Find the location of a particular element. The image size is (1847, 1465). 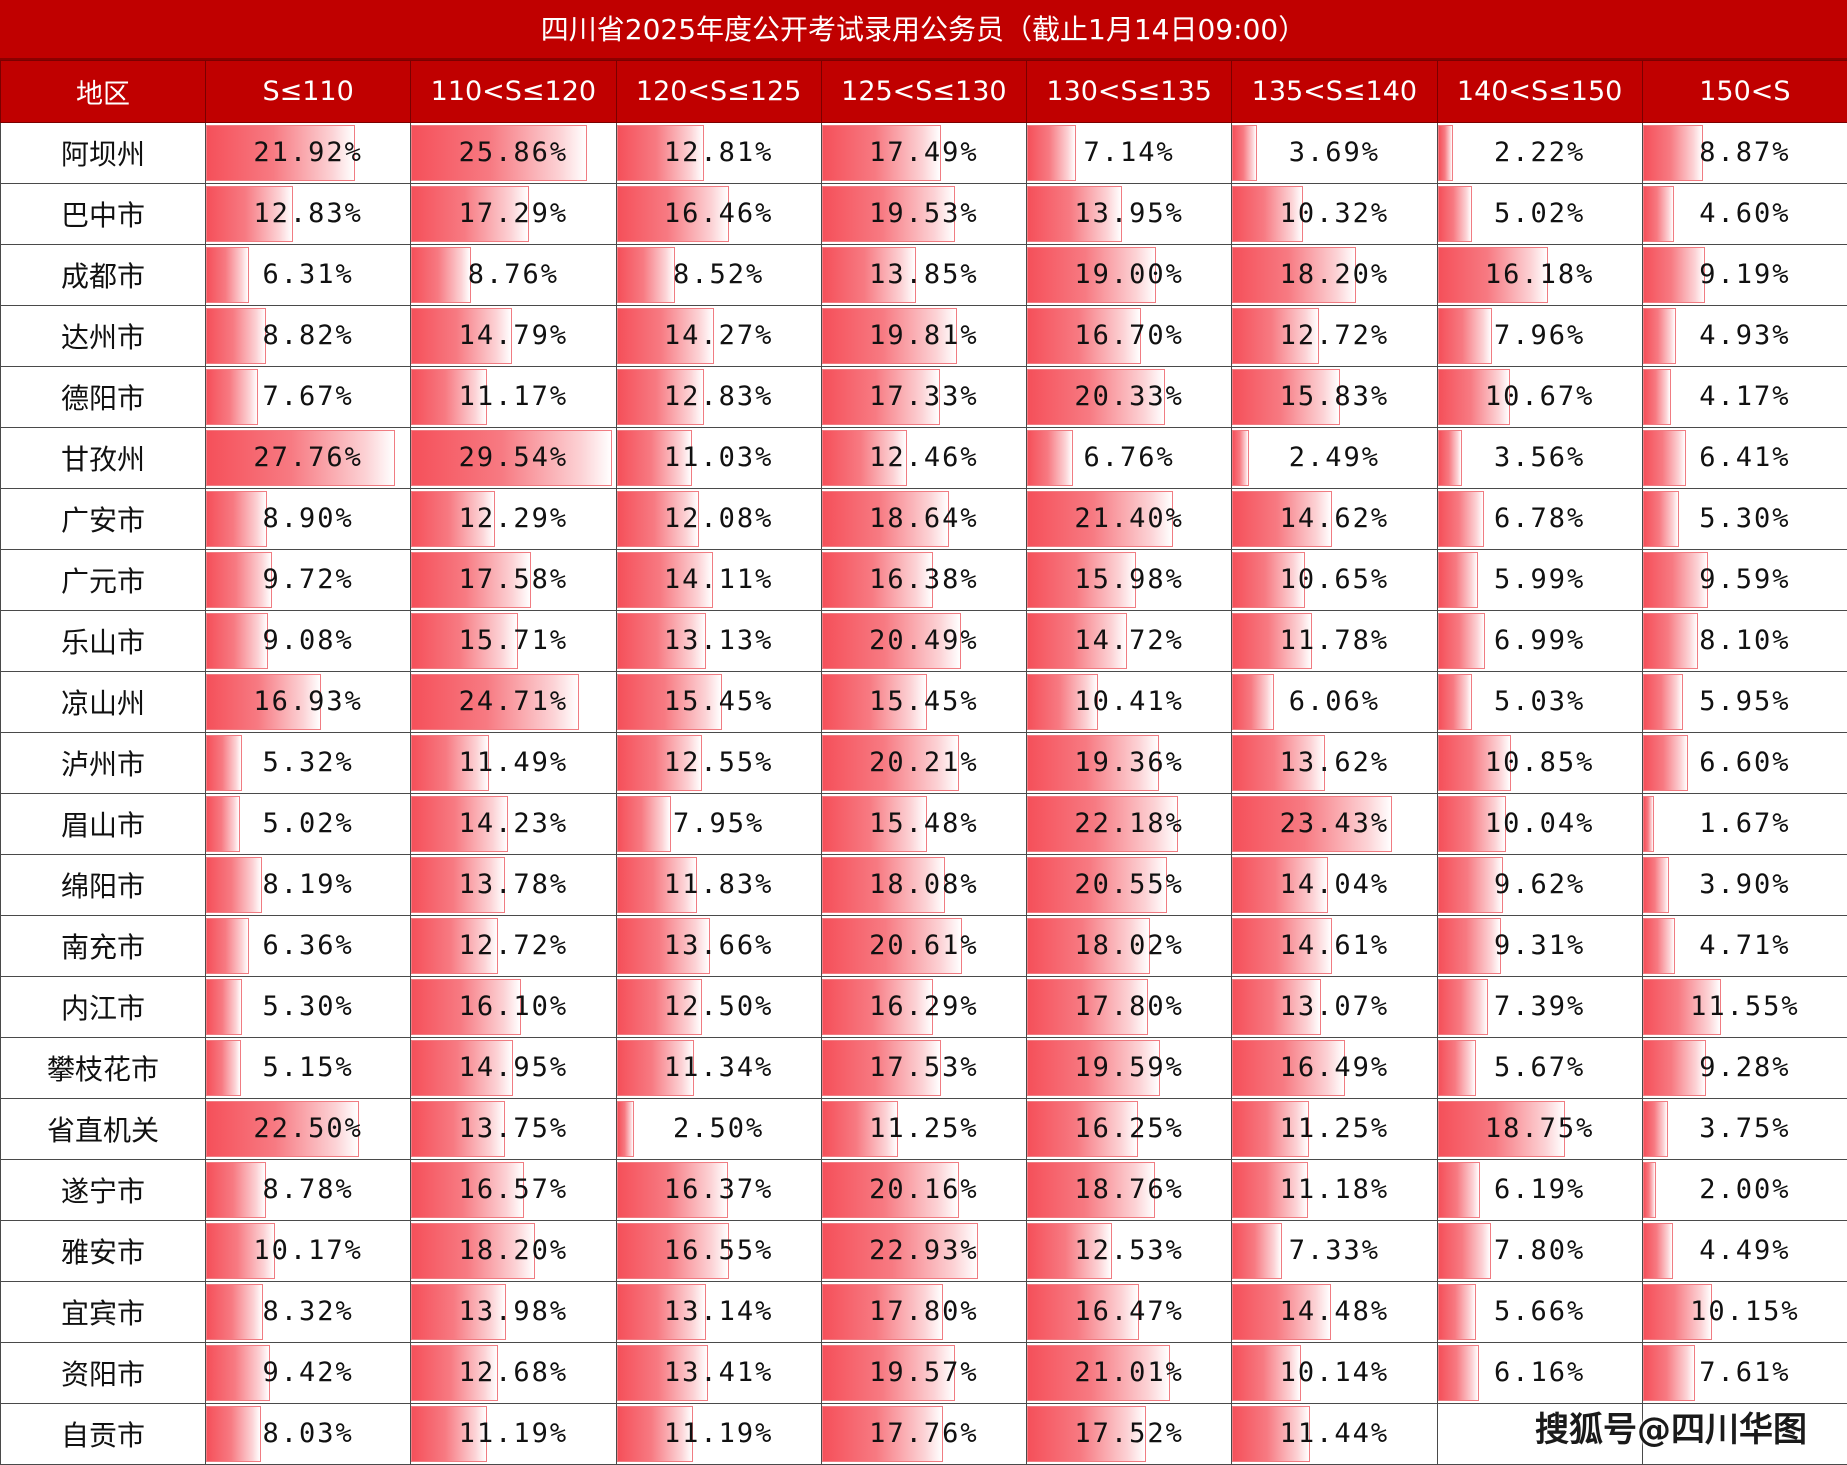

percent-value: 8.03% is located at coordinates (308, 1433).